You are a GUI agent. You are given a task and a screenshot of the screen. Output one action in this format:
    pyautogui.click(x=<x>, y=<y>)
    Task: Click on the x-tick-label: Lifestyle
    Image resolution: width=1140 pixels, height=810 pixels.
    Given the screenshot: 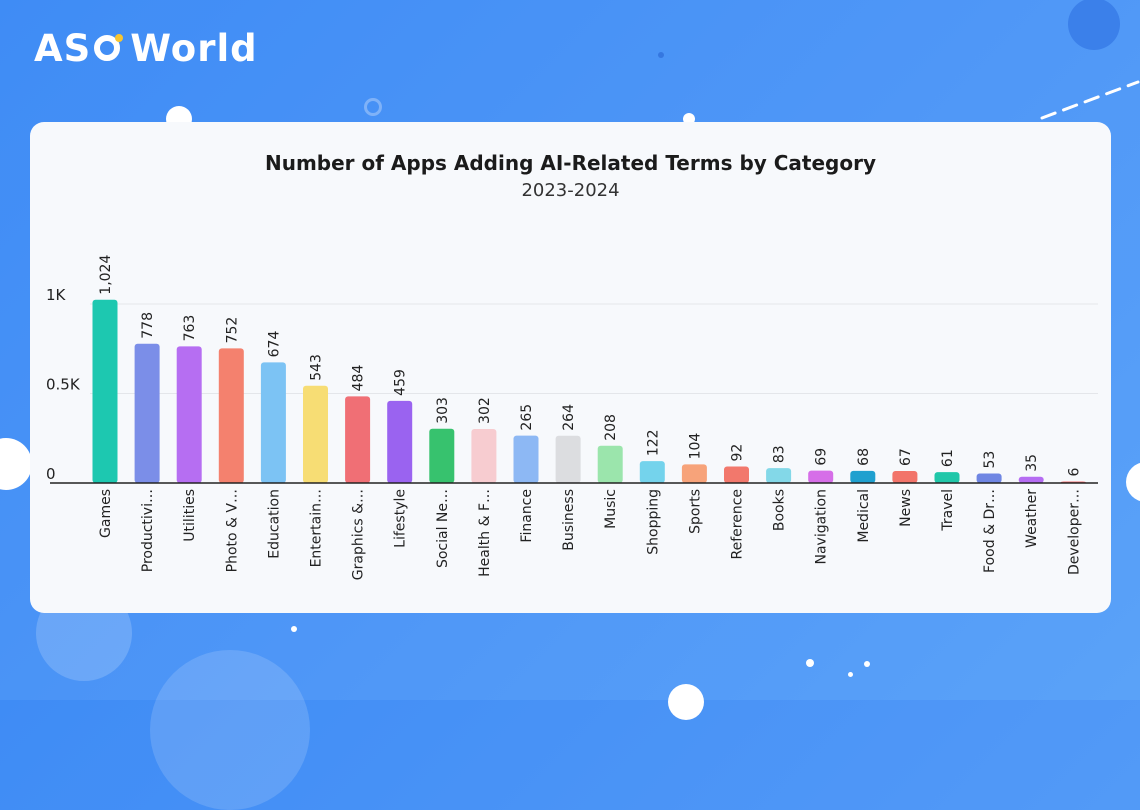 What is the action you would take?
    pyautogui.click(x=401, y=518)
    